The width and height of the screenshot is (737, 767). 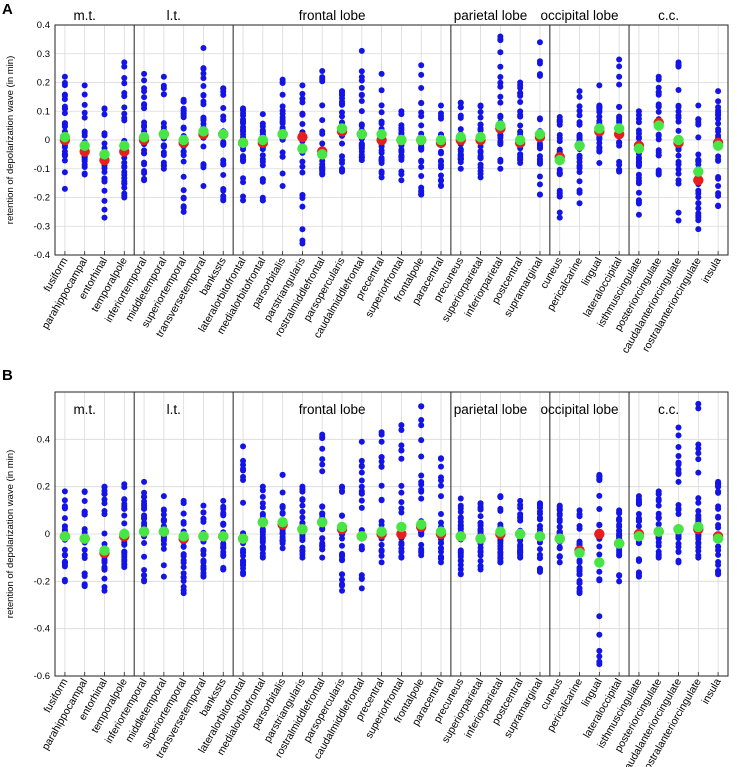 What do you see at coordinates (491, 409) in the screenshot?
I see `group-header: parietal lobe` at bounding box center [491, 409].